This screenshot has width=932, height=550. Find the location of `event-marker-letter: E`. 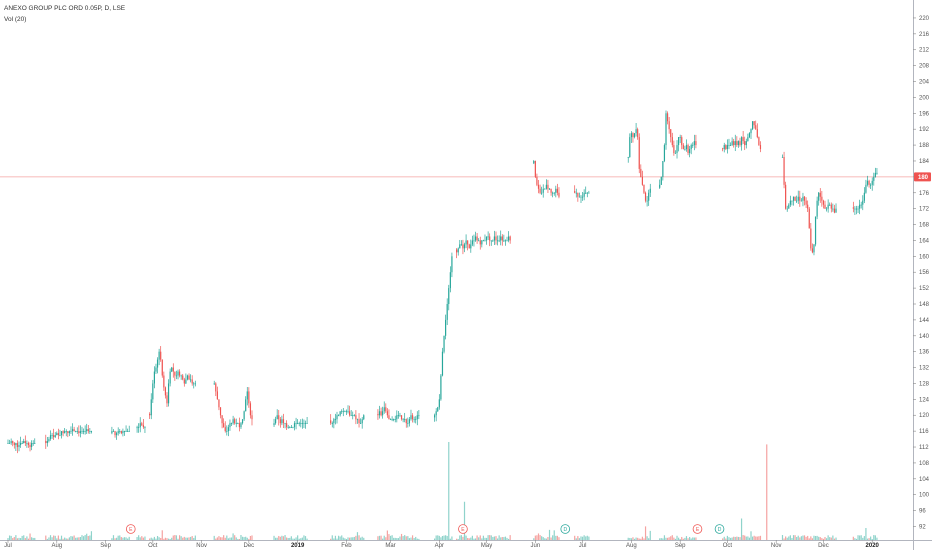

event-marker-letter: E is located at coordinates (131, 530).